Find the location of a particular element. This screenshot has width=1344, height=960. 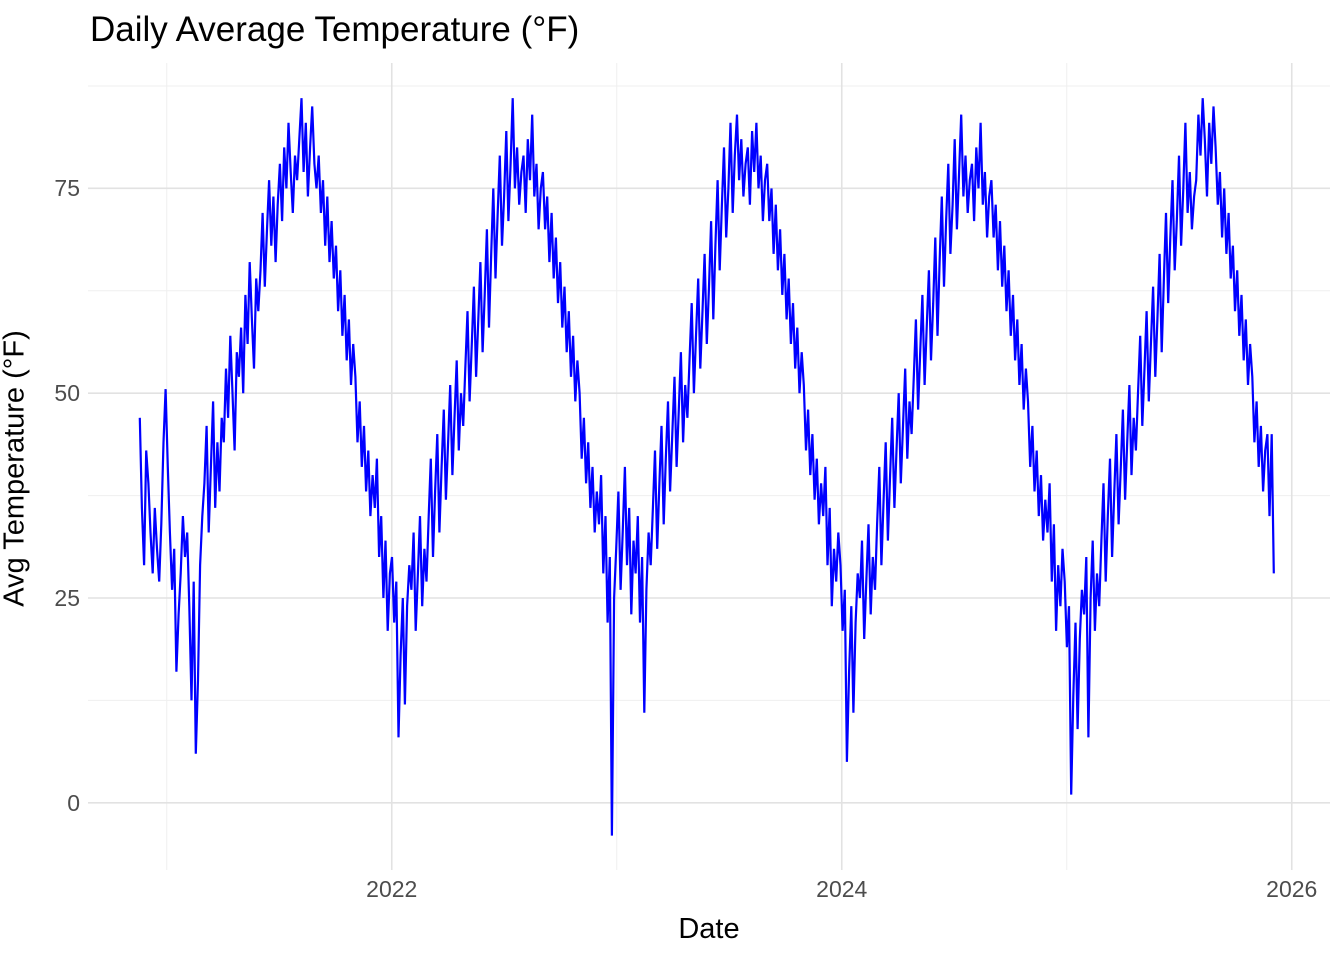

y-tick-label-75: 75 is located at coordinates (67, 188).